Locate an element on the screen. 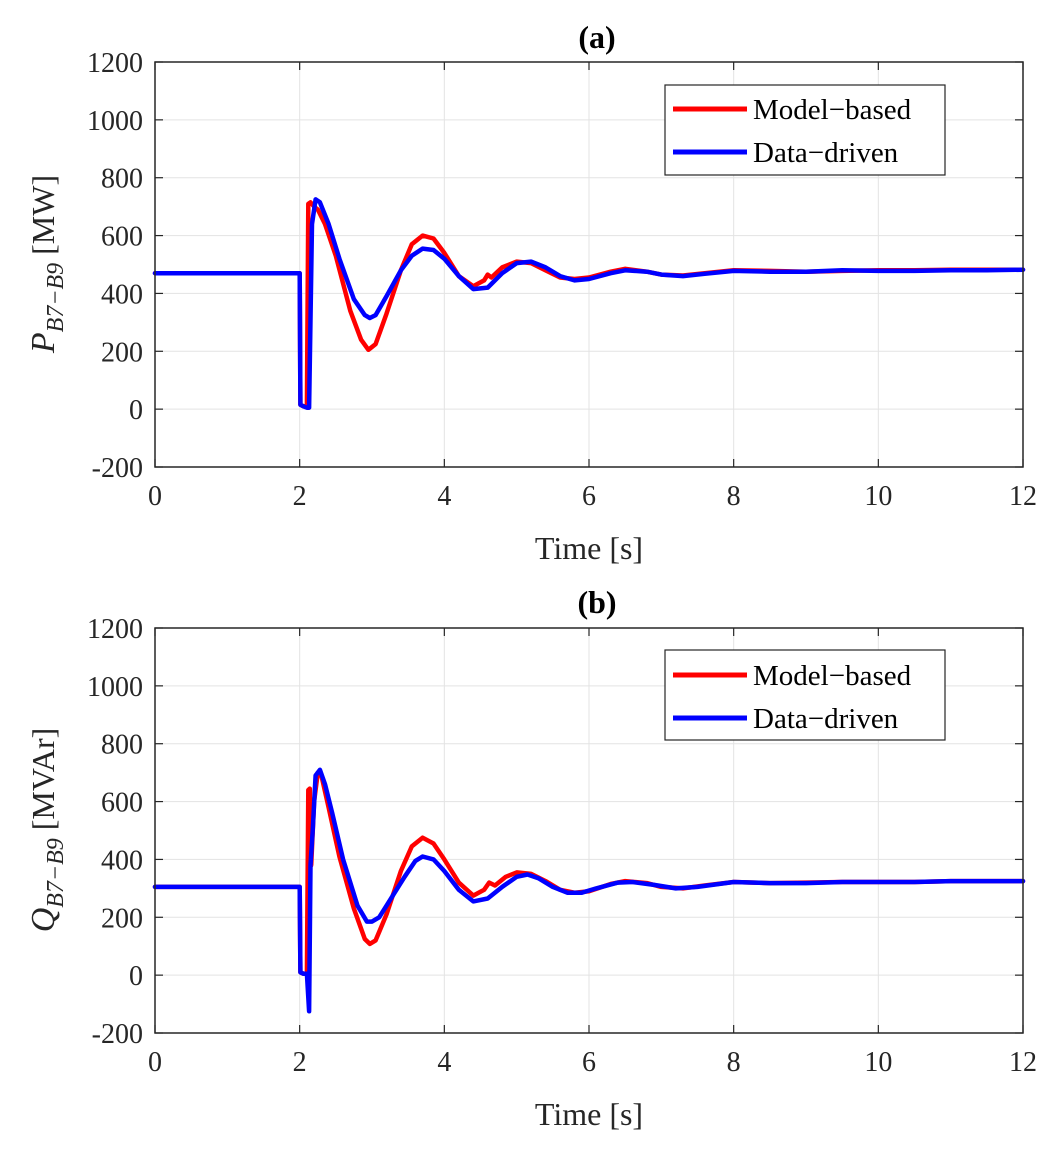 This screenshot has height=1154, width=1054. chart-b-legend: Model−based Data−driven is located at coordinates (805, 695).